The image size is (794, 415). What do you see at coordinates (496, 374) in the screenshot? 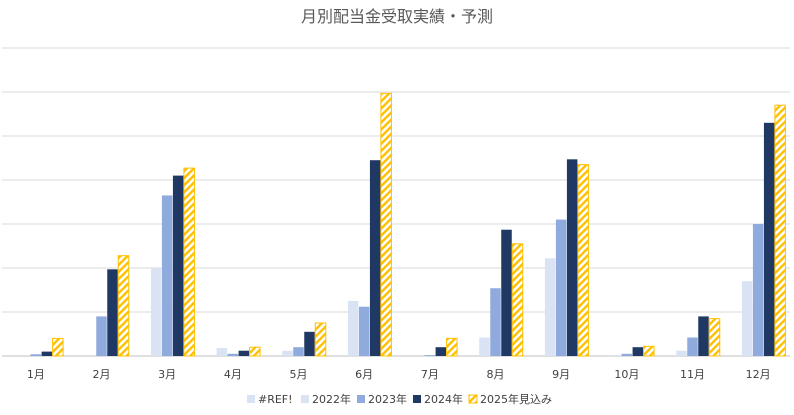
I see `x-tick-label: 8月` at bounding box center [496, 374].